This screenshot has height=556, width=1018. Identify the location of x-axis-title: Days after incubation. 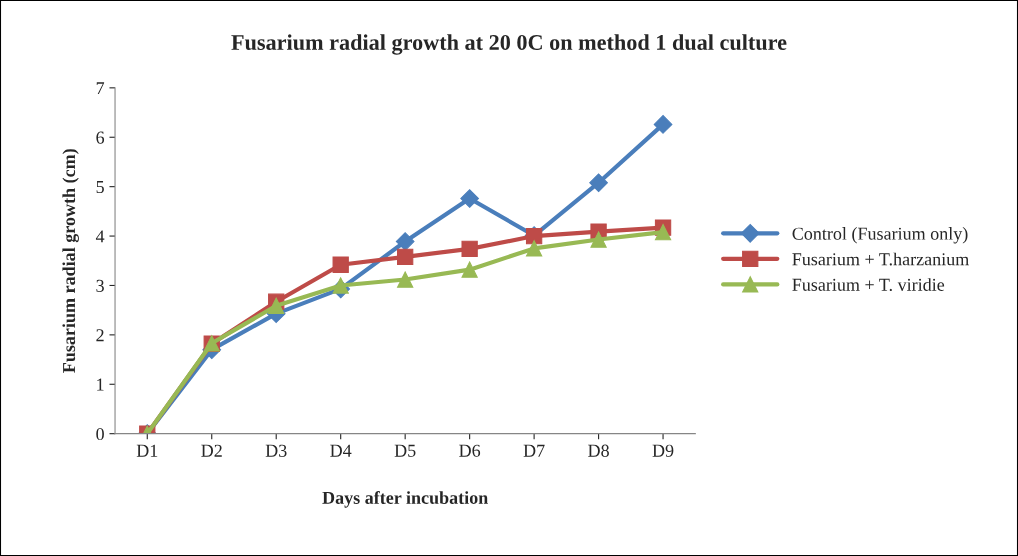
(405, 499).